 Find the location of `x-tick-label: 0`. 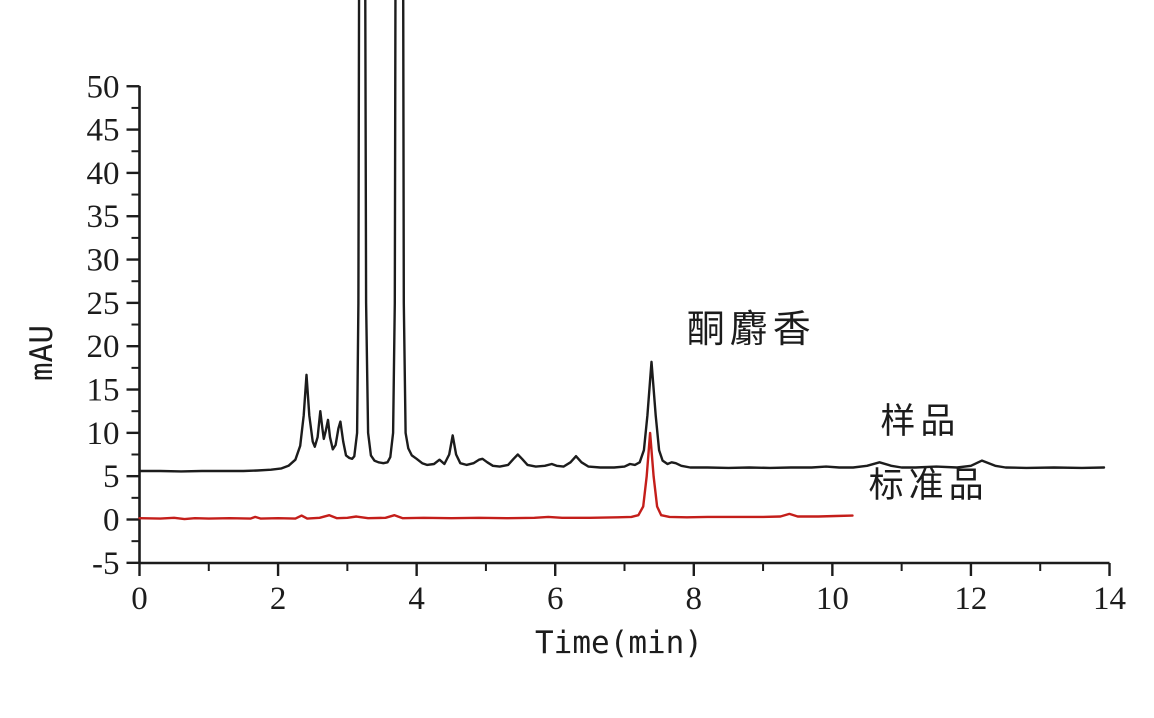

x-tick-label: 0 is located at coordinates (139, 599).